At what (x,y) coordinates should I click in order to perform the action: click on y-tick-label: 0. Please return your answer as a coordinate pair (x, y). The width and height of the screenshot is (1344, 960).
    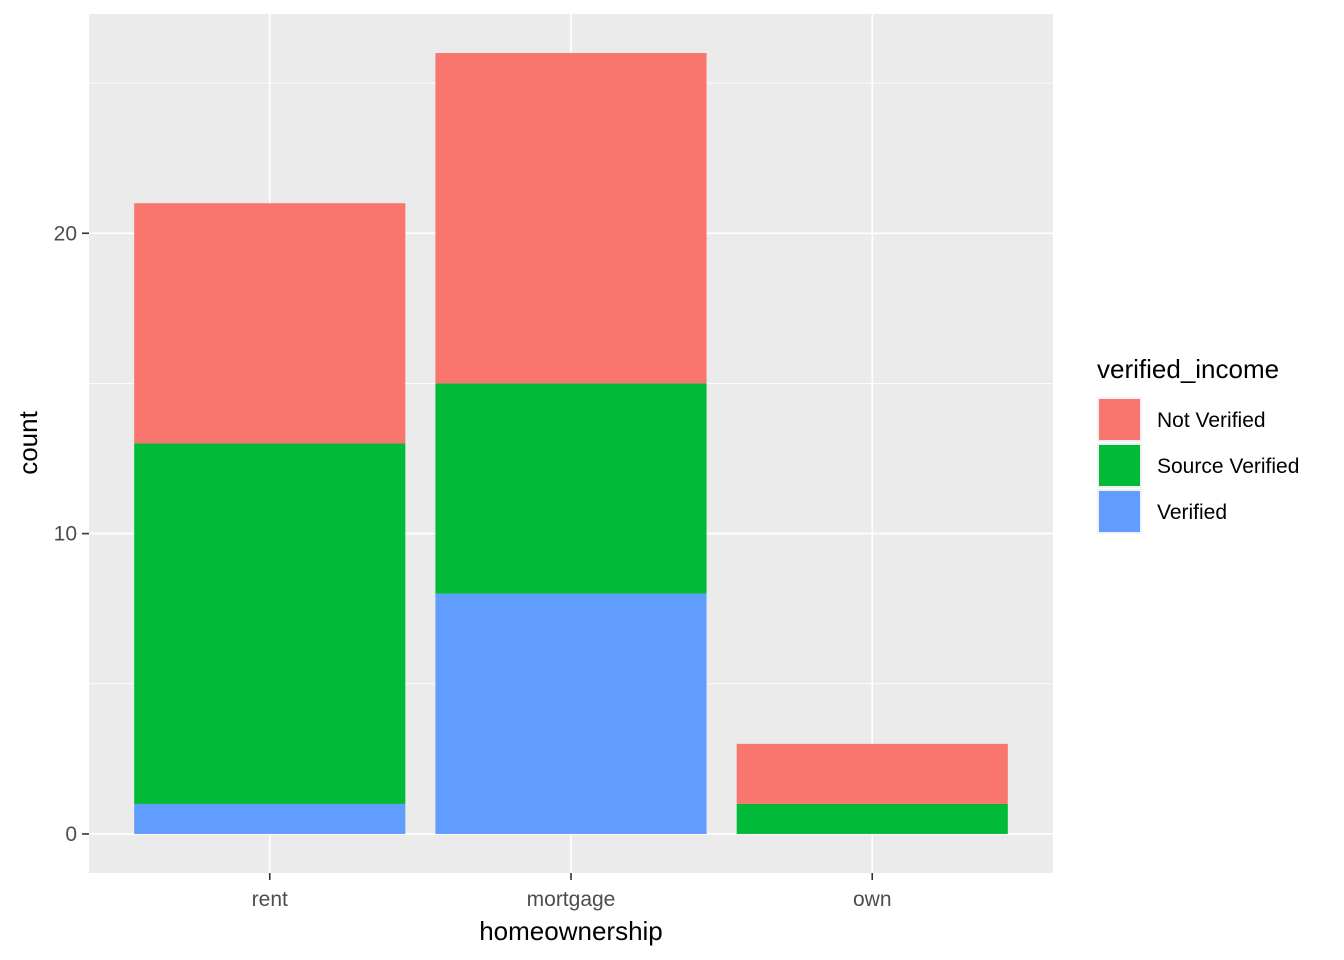
    Looking at the image, I should click on (71, 834).